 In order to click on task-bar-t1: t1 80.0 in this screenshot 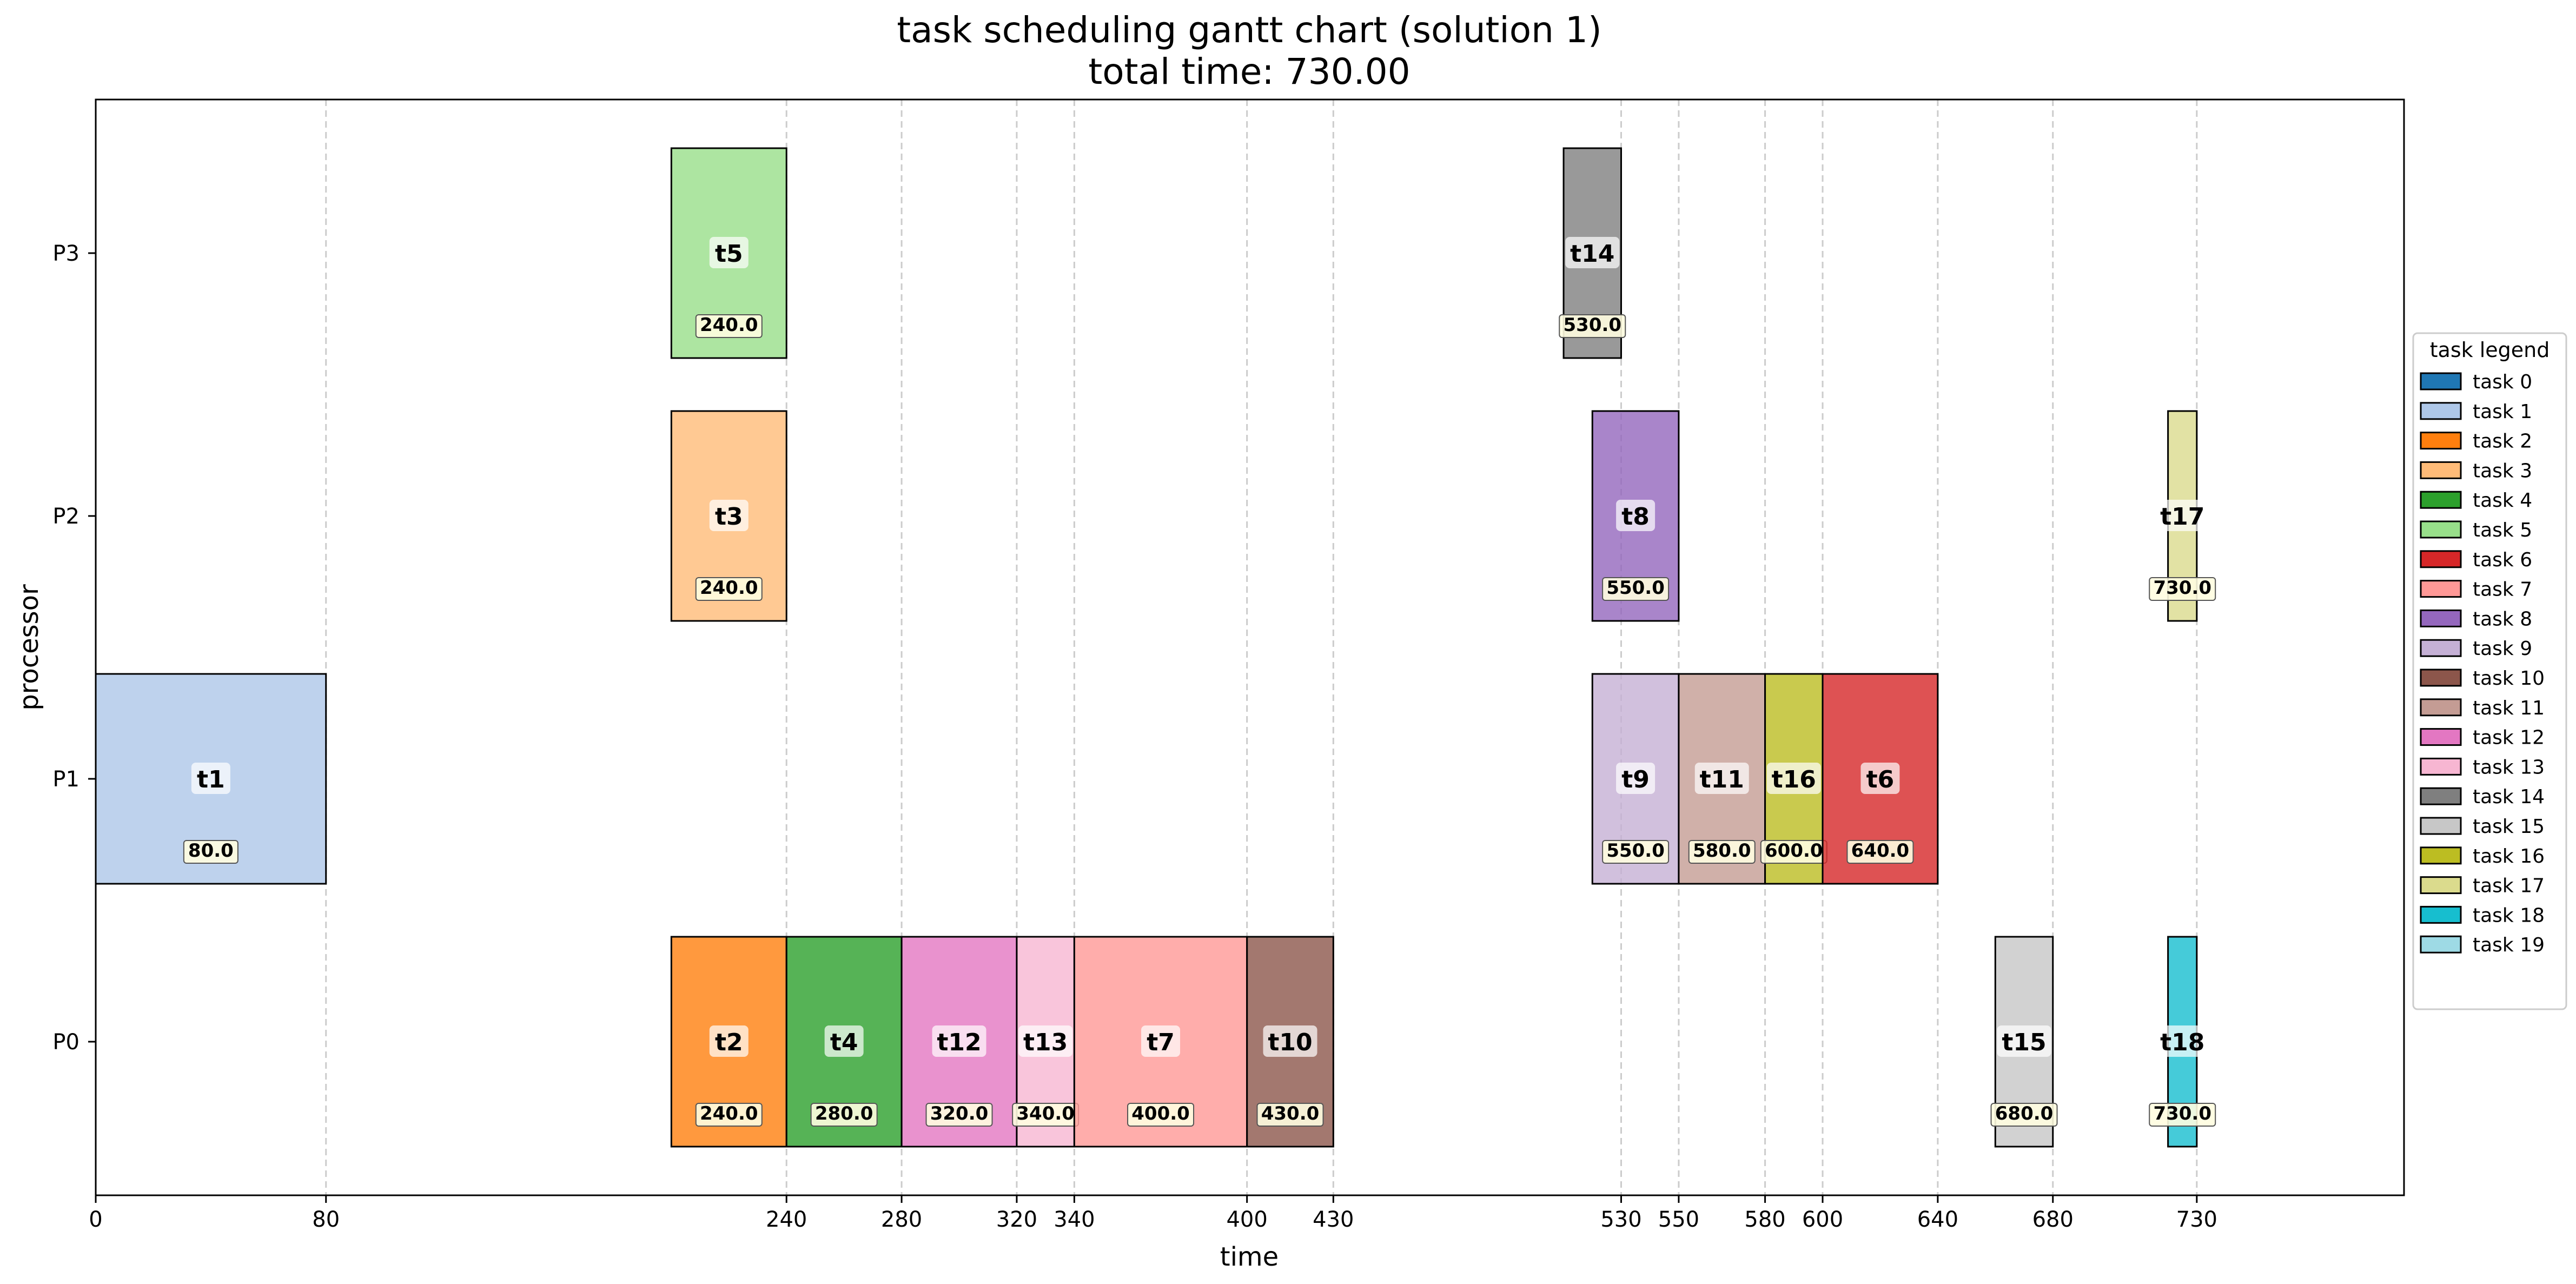, I will do `click(211, 779)`.